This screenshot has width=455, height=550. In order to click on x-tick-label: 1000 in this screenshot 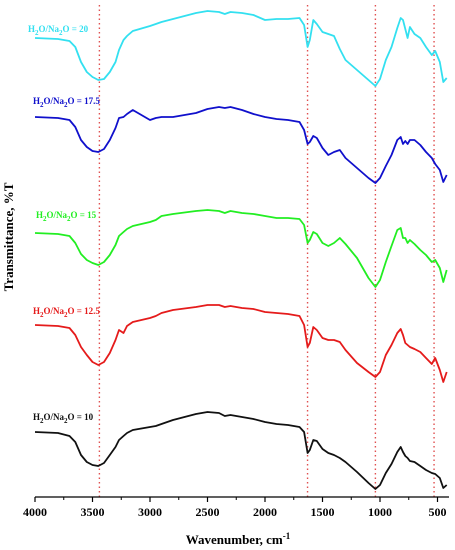, I will do `click(380, 512)`.